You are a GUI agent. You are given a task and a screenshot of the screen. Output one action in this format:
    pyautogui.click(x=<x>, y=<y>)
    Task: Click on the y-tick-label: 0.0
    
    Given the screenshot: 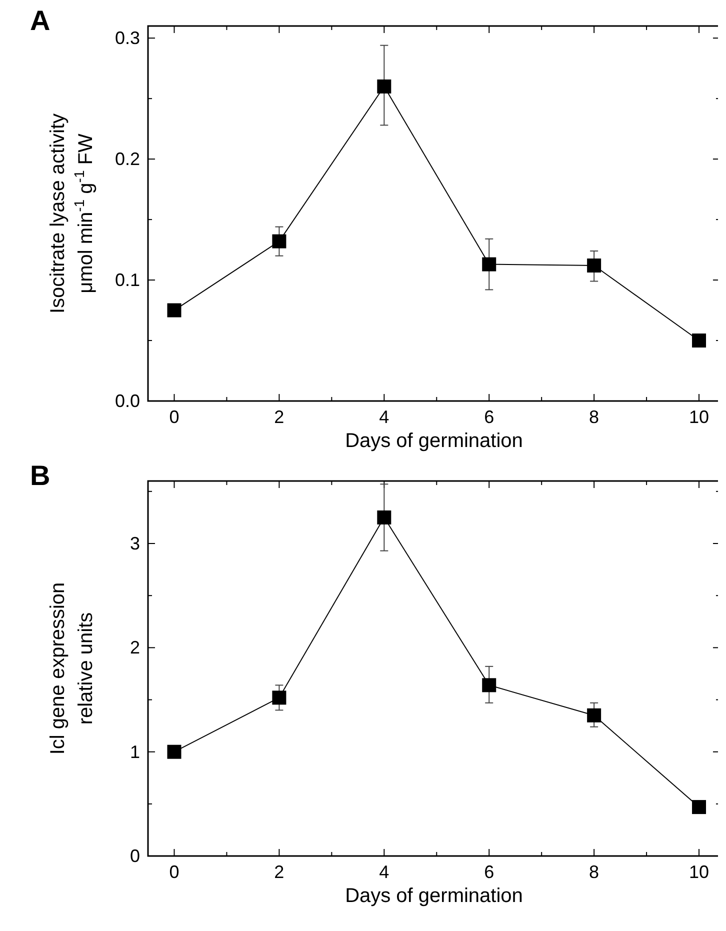 What is the action you would take?
    pyautogui.click(x=127, y=401)
    